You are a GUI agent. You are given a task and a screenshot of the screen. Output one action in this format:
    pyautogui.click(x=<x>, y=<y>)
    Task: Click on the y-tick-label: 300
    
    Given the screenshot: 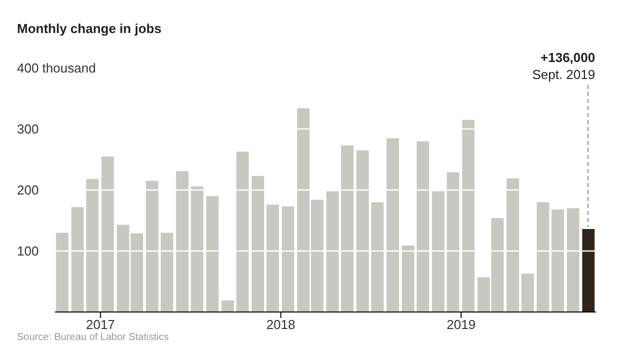 What is the action you would take?
    pyautogui.click(x=28, y=129)
    